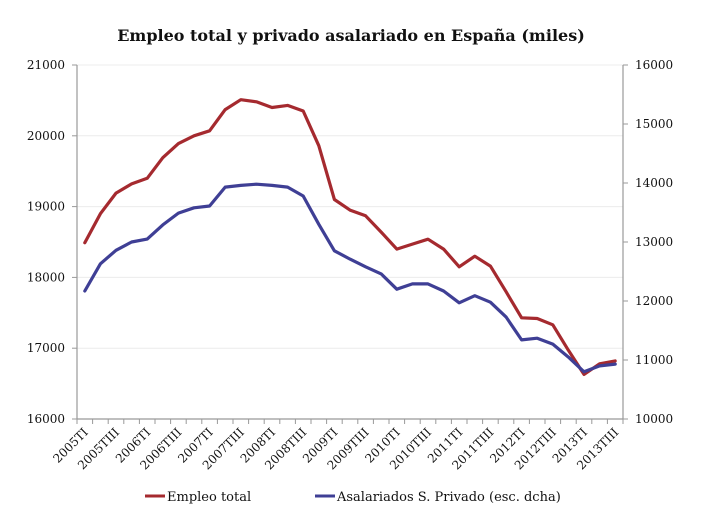  Describe the element at coordinates (46, 65) in the screenshot. I see `y-left-tick-label: 21000` at that location.